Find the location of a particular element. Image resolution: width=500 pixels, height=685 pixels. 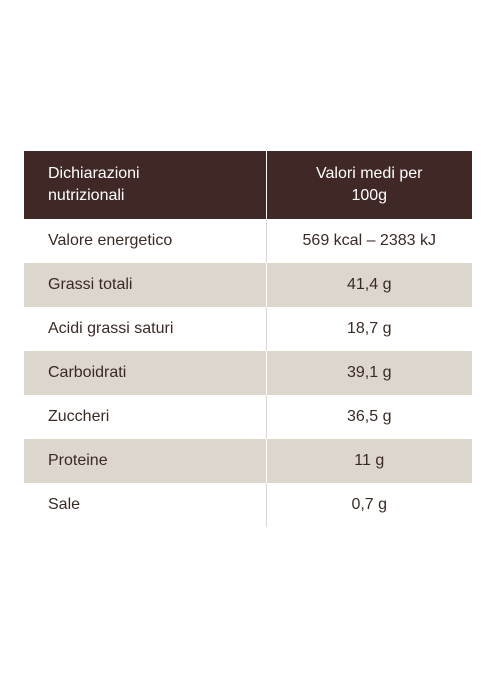

table-row: Proteine 11 g is located at coordinates (248, 461).